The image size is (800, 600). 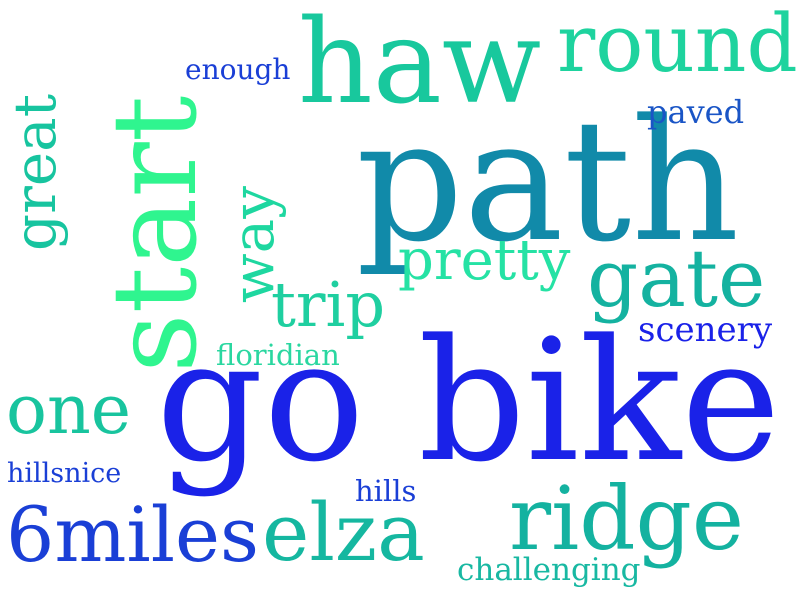 What do you see at coordinates (278, 355) in the screenshot?
I see `word-floridian: floridian` at bounding box center [278, 355].